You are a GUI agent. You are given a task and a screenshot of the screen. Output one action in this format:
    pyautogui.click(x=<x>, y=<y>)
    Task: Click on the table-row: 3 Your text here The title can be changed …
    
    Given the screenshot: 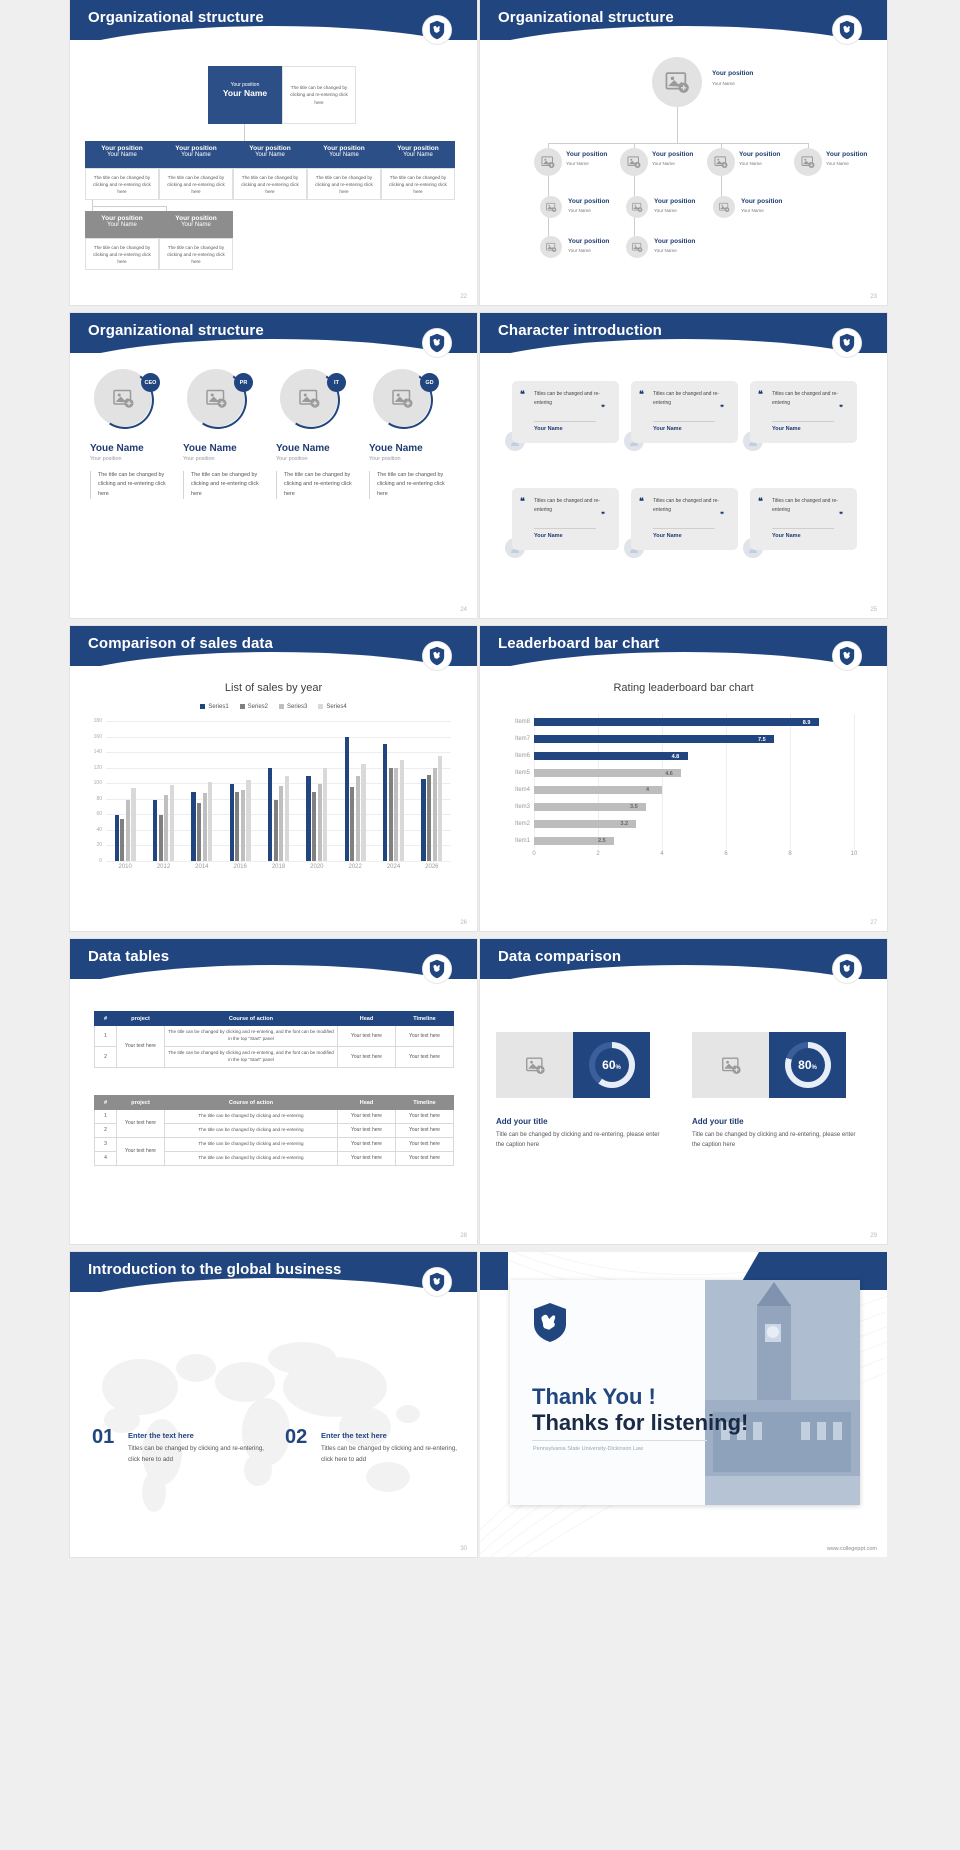 What is the action you would take?
    pyautogui.click(x=274, y=1151)
    